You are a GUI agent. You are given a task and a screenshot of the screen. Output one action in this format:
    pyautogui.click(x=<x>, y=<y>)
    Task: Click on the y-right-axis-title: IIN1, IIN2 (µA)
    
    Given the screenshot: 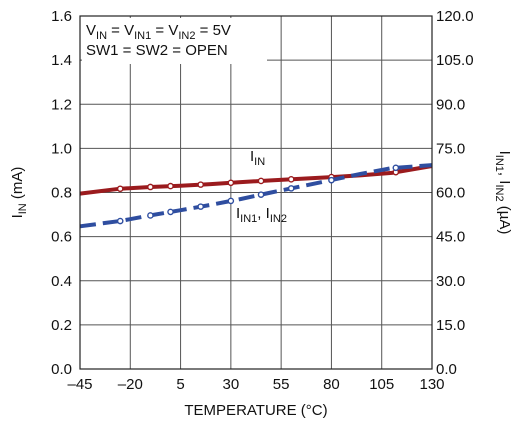 What is the action you would take?
    pyautogui.click(x=503, y=193)
    